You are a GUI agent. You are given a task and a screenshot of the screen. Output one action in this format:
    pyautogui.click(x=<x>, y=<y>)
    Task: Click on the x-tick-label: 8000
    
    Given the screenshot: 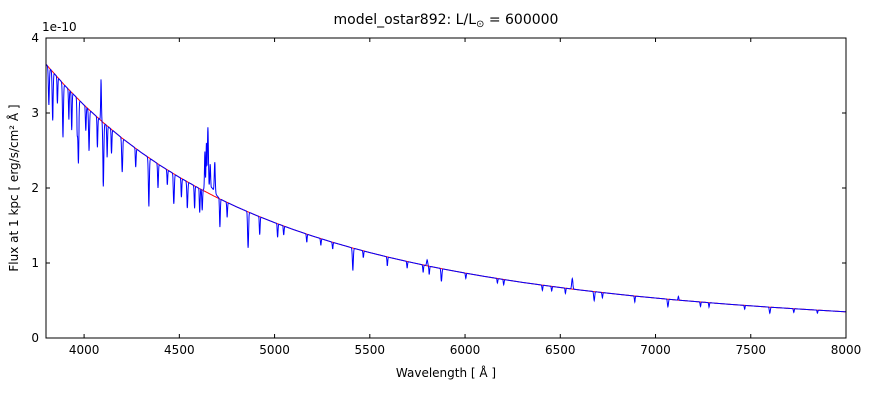 What is the action you would take?
    pyautogui.click(x=846, y=350)
    